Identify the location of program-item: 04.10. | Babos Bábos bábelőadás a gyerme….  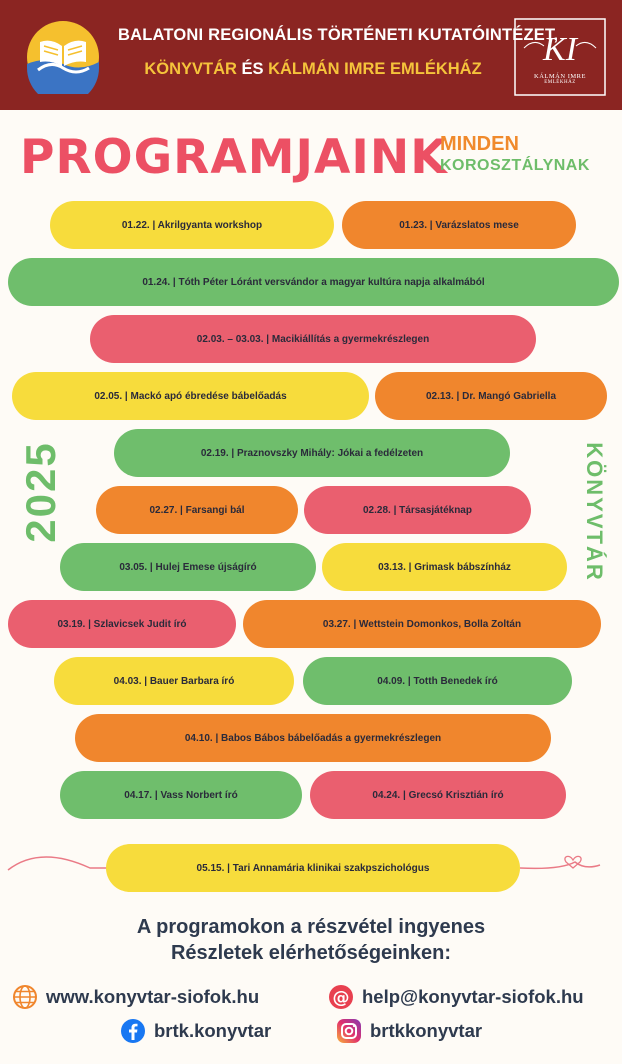
(313, 738).